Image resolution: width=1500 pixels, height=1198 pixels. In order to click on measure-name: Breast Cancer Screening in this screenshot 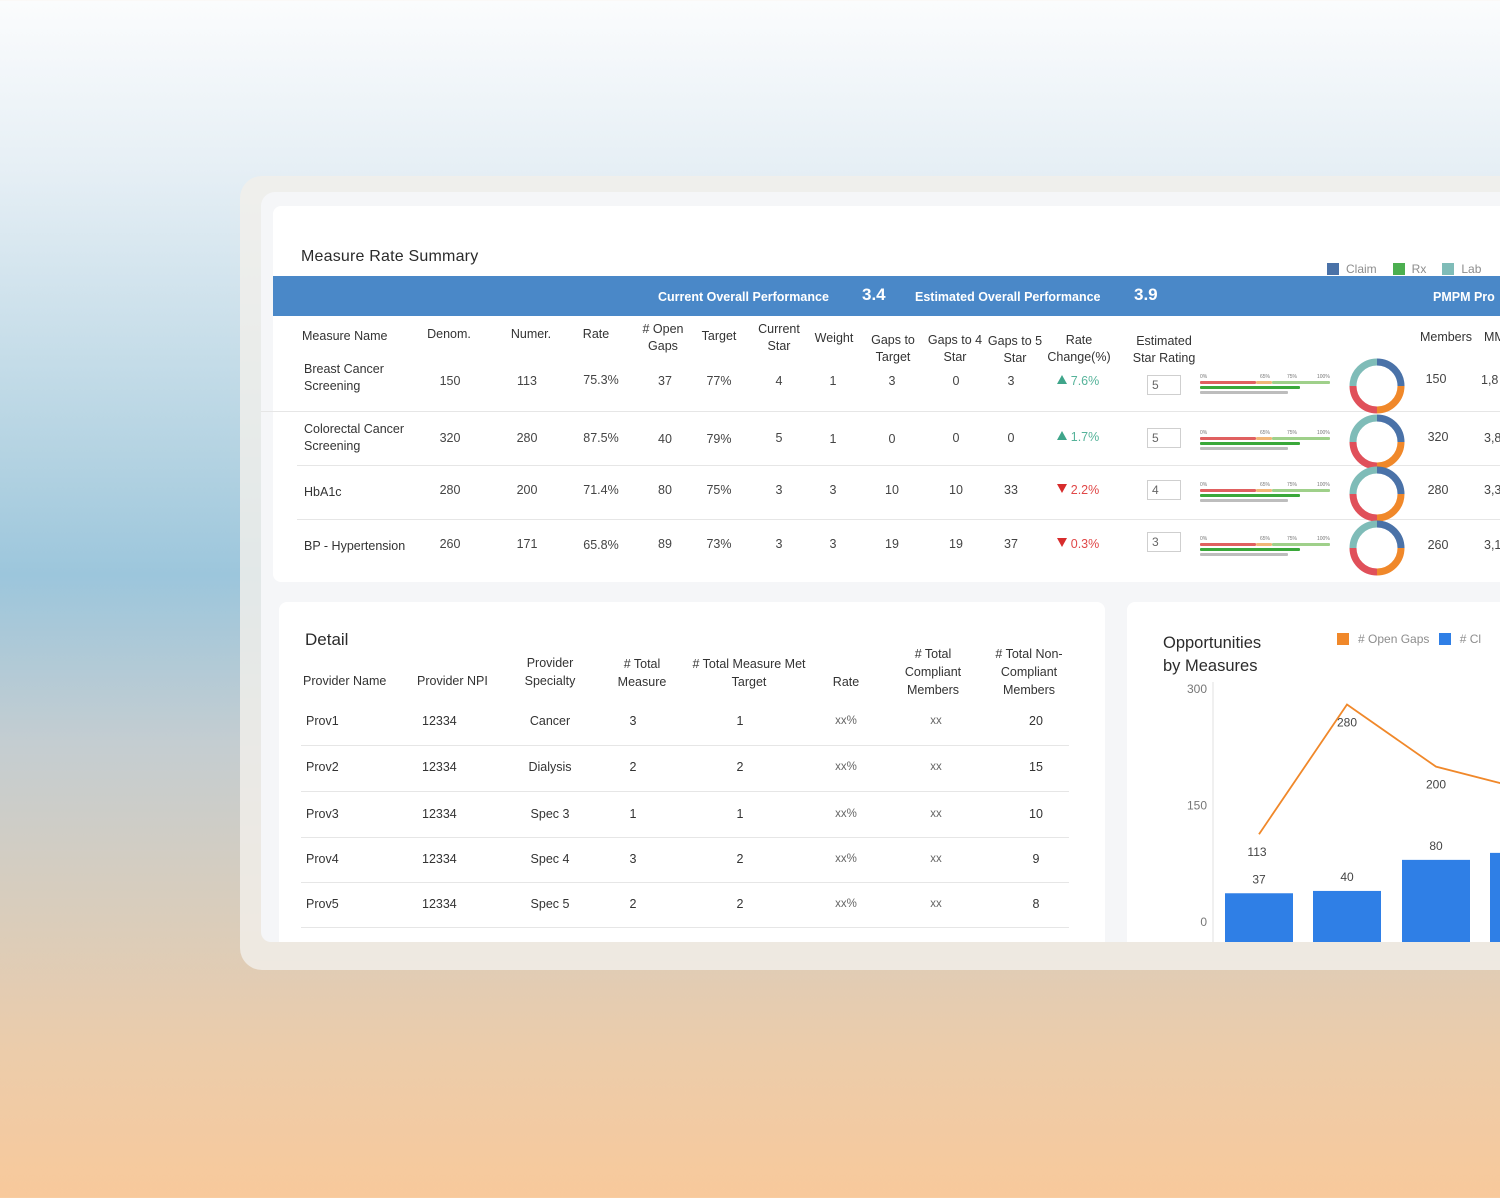, I will do `click(344, 377)`.